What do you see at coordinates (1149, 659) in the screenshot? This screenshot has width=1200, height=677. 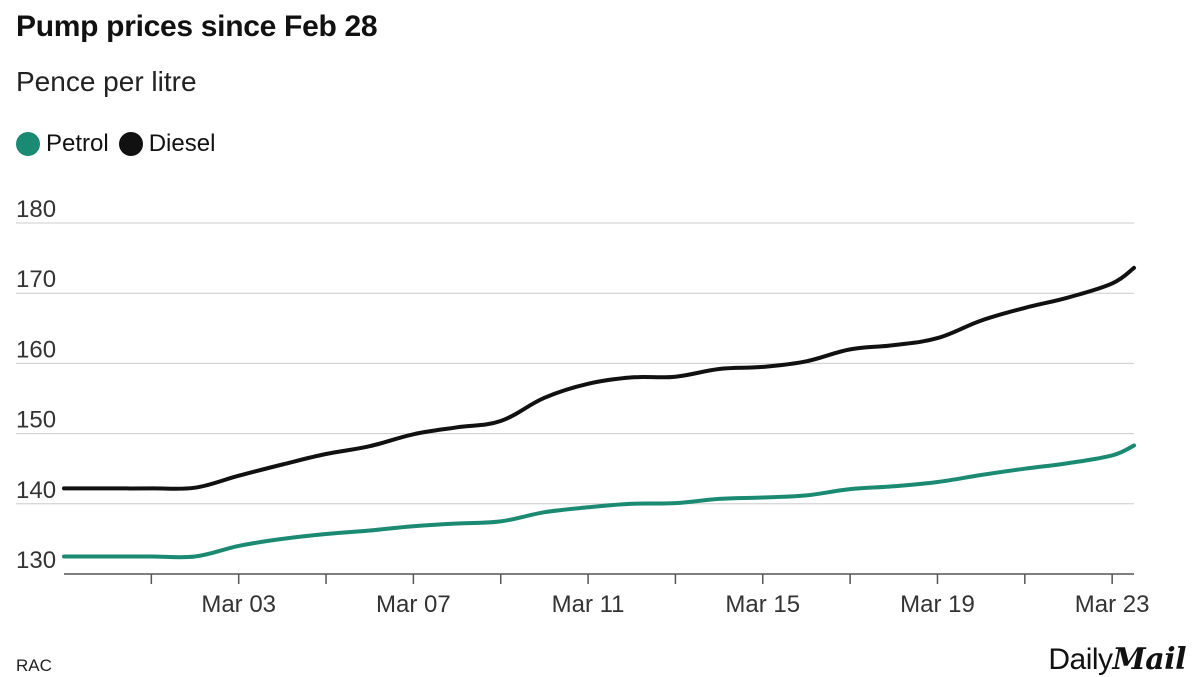 I see `logo-part-mail: Mail` at bounding box center [1149, 659].